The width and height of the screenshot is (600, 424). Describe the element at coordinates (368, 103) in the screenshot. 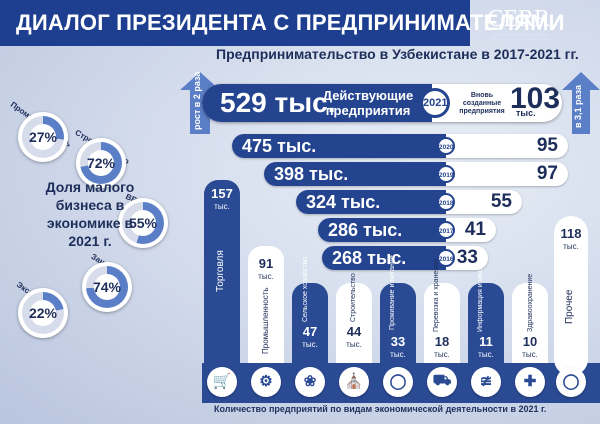

I see `row-2021-active-label: Действующие предприятия` at that location.